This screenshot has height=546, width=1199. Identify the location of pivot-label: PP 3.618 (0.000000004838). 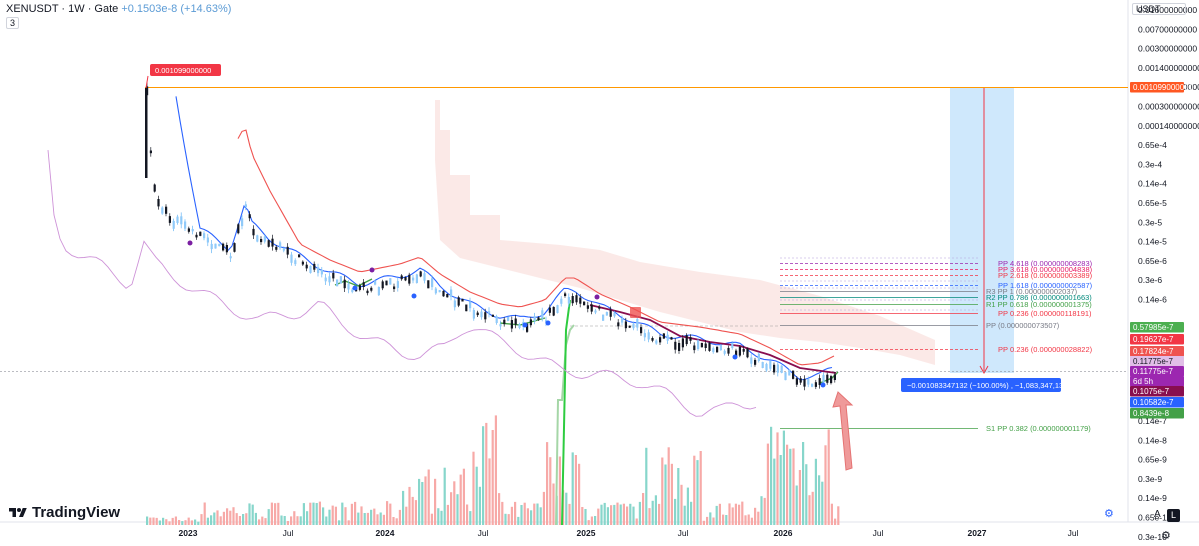
(1045, 269).